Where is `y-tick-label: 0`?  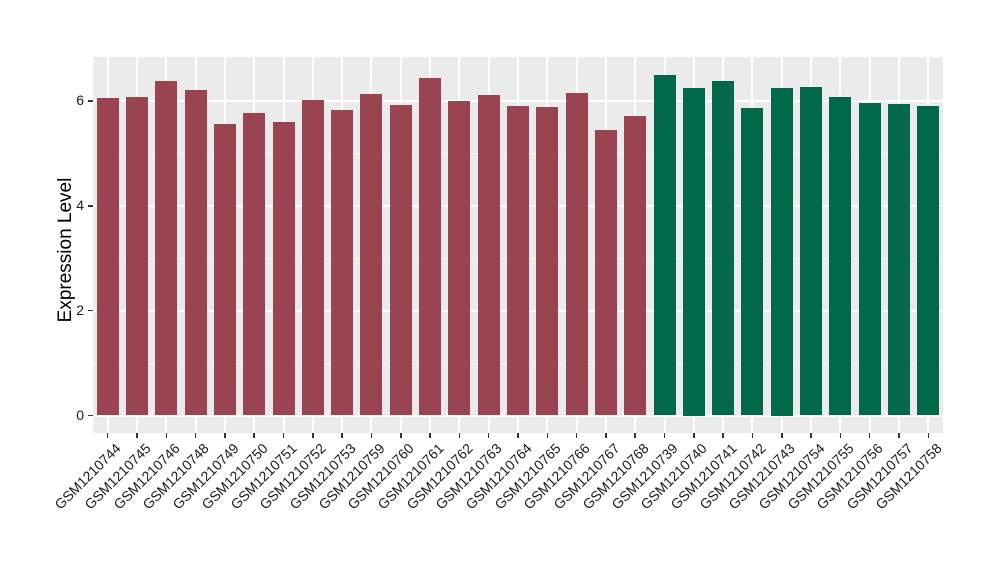 y-tick-label: 0 is located at coordinates (80, 414).